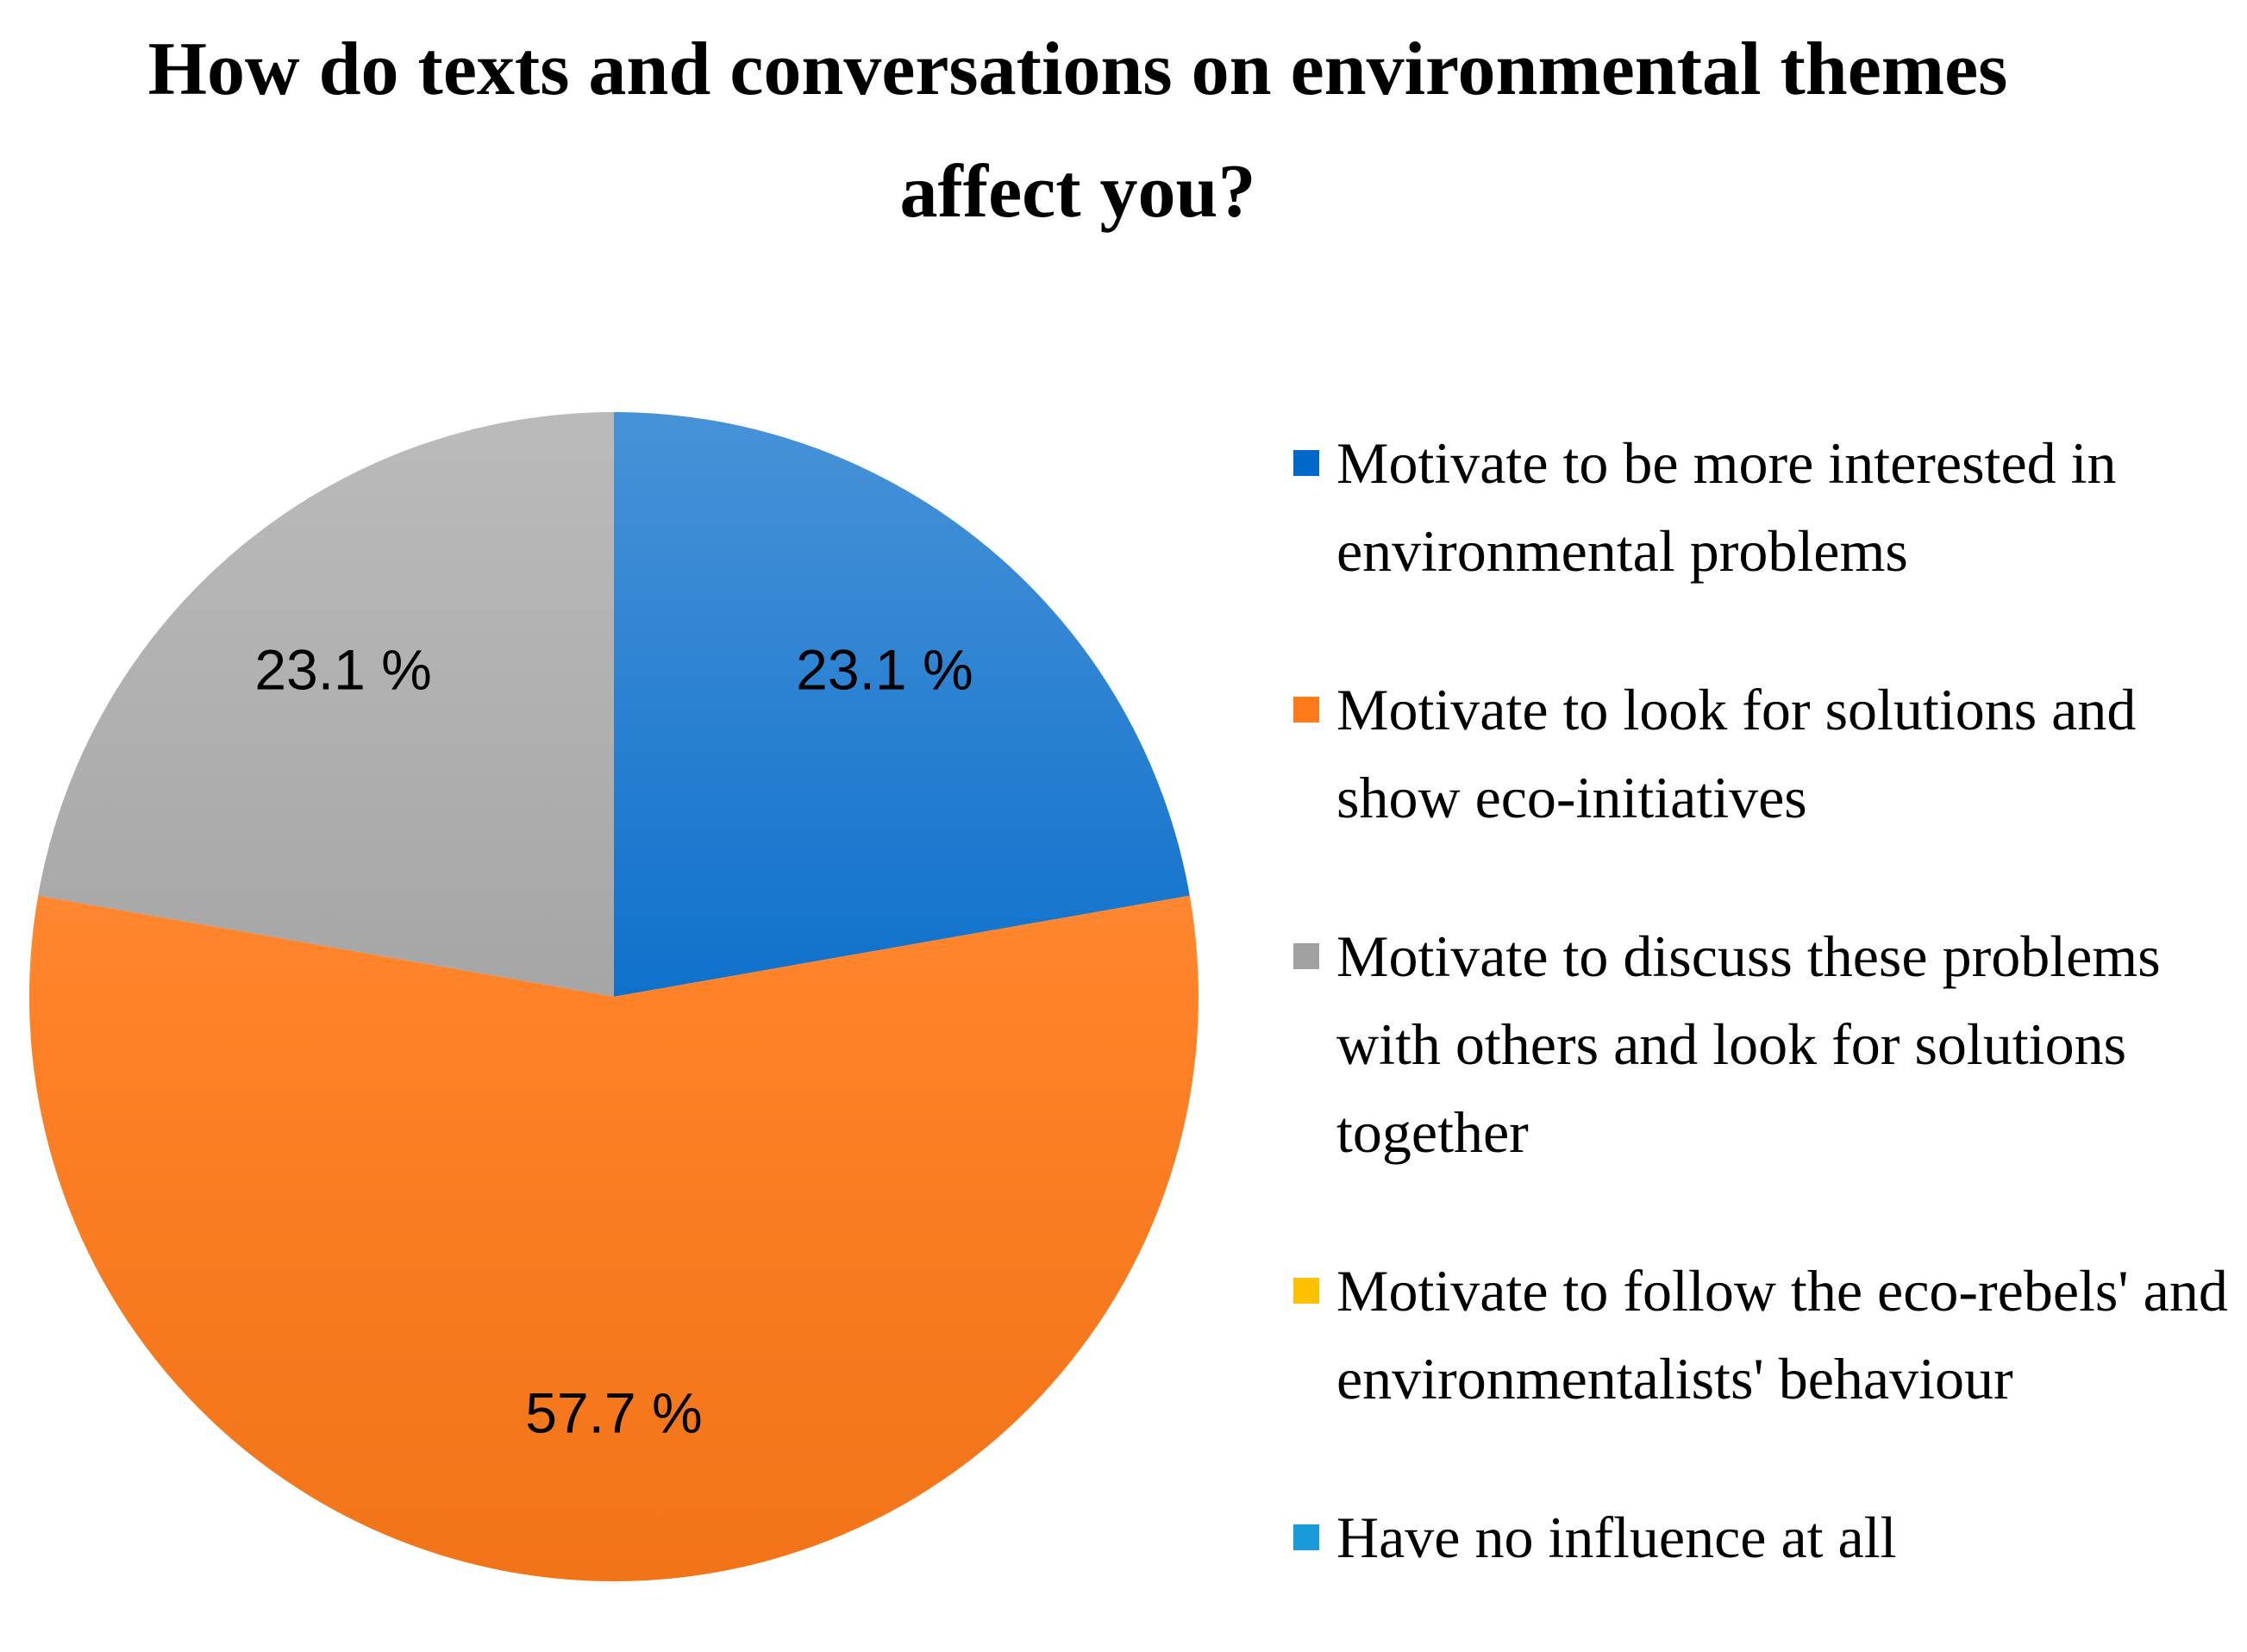  What do you see at coordinates (613, 1413) in the screenshot?
I see `value-label: 57.7 %` at bounding box center [613, 1413].